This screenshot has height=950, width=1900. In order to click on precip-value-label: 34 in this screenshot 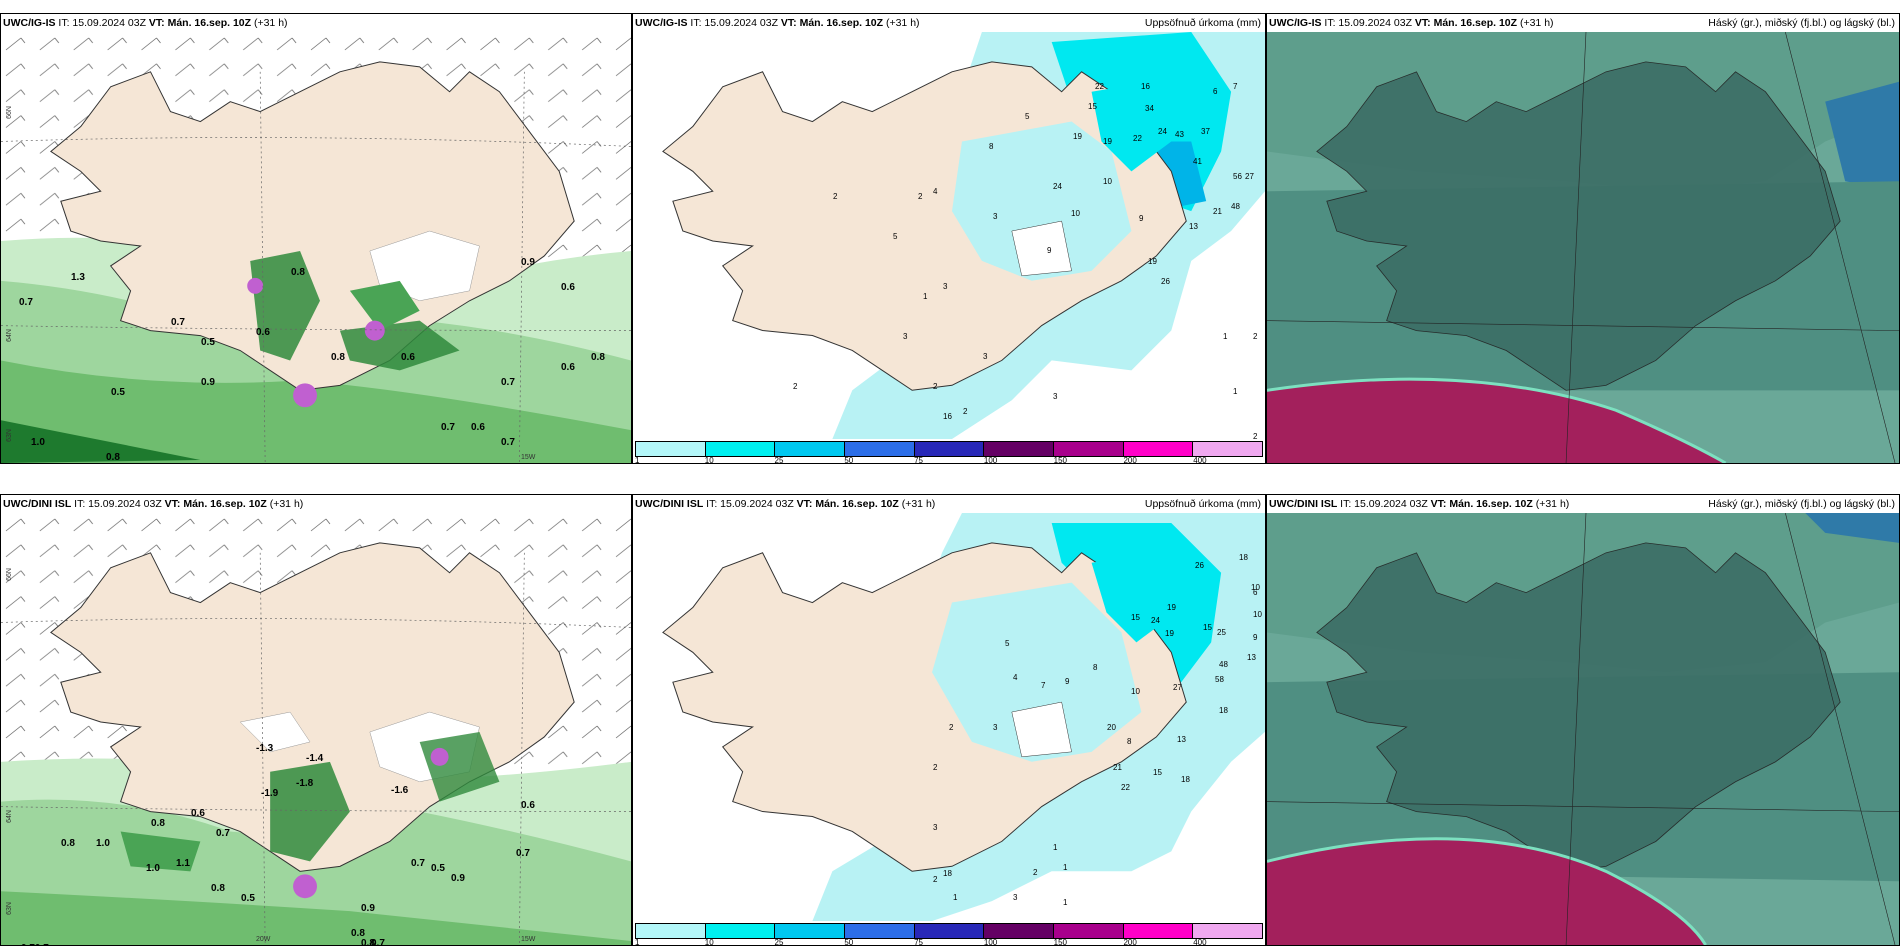, I will do `click(1149, 108)`.